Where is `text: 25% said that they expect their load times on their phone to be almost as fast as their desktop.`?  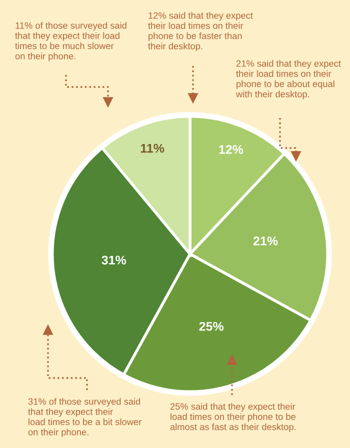 text: 25% said that they expect their load times on their phone to be almost as fast as their desktop. is located at coordinates (233, 417).